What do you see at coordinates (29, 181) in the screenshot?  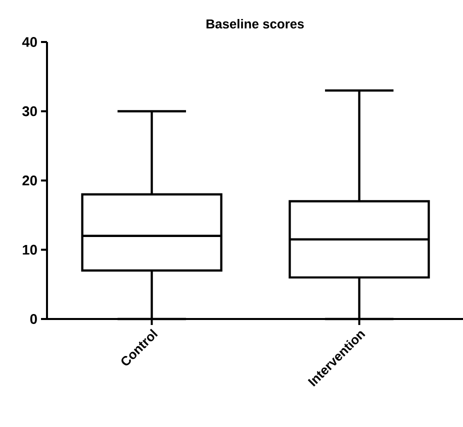 I see `y-tick-label: 20` at bounding box center [29, 181].